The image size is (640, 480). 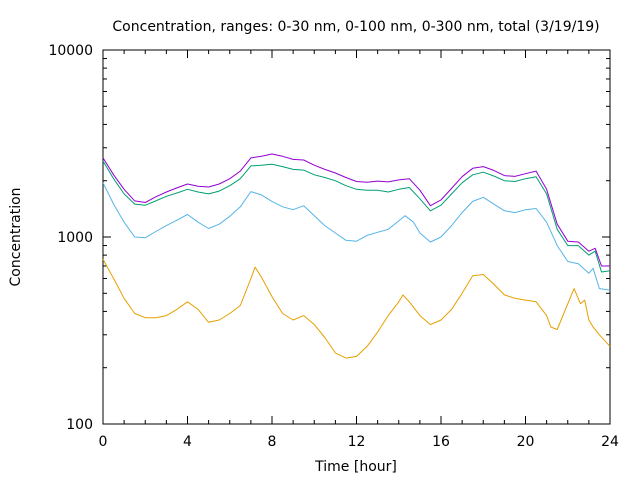 What do you see at coordinates (355, 467) in the screenshot?
I see `x-axis-label: Time [hour]` at bounding box center [355, 467].